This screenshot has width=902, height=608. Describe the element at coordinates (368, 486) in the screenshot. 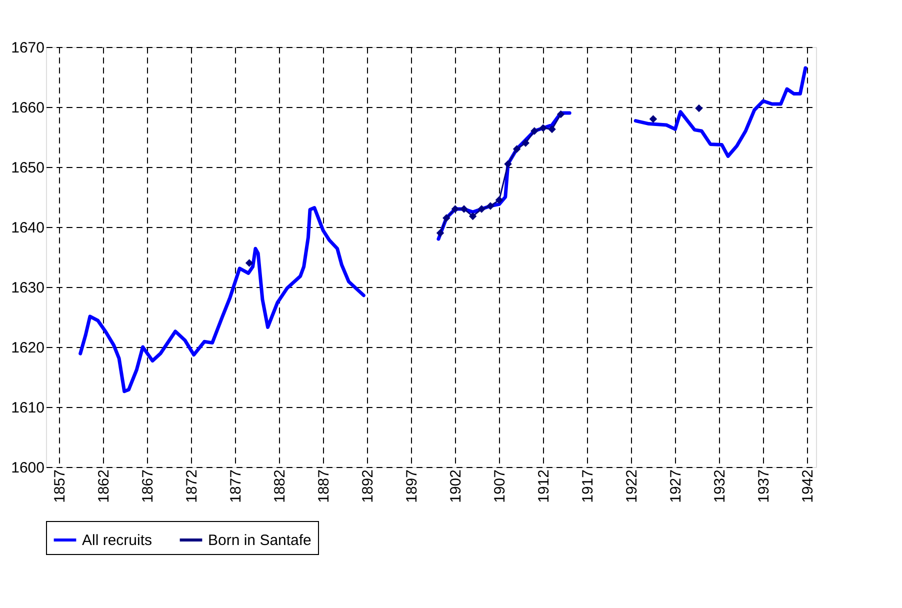

I see `x-tick-label: 1892` at that location.